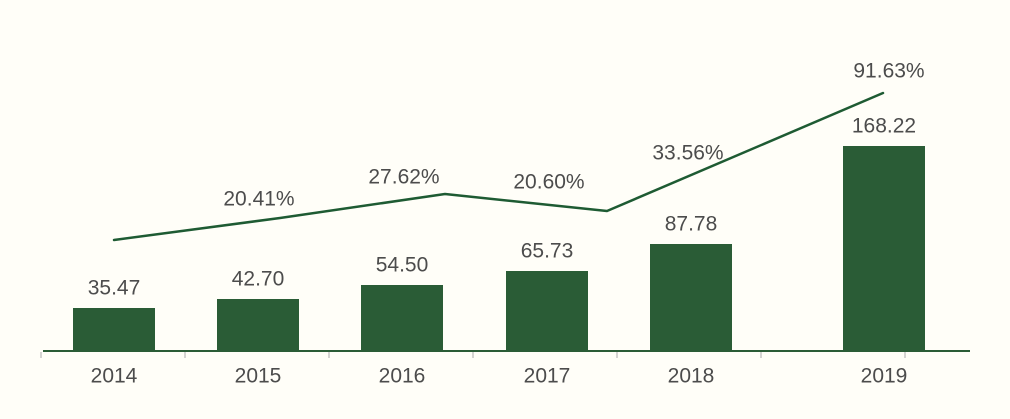  I want to click on bar-2018, so click(691, 297).